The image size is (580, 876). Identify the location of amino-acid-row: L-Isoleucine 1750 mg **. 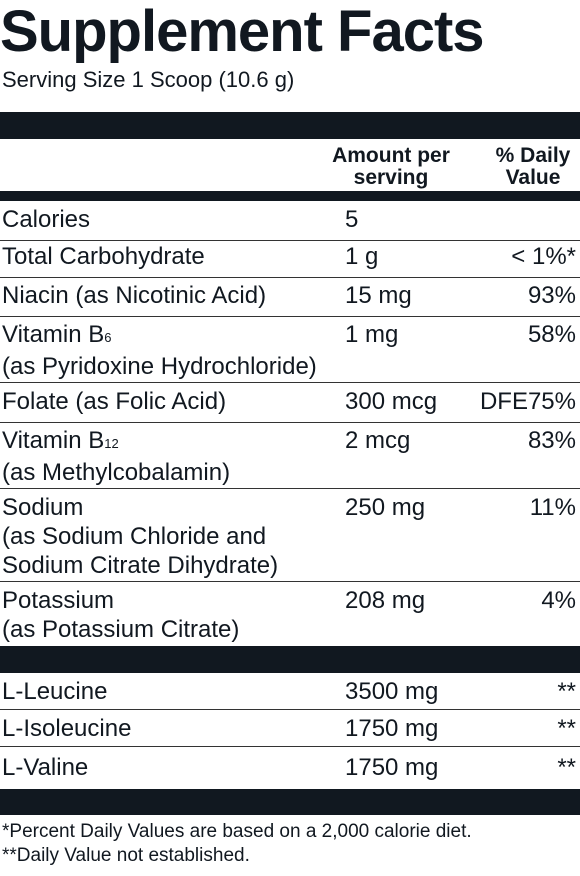
(290, 730).